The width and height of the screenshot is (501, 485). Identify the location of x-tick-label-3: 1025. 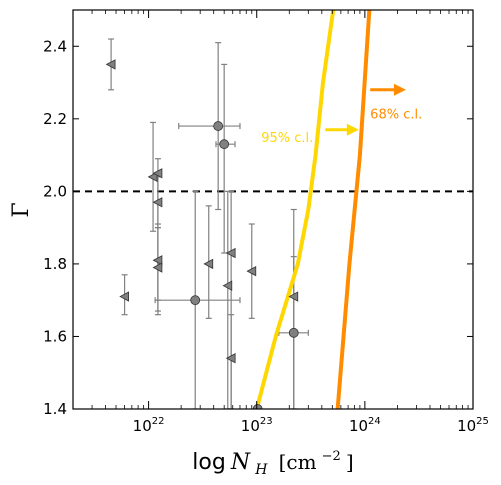
(473, 425).